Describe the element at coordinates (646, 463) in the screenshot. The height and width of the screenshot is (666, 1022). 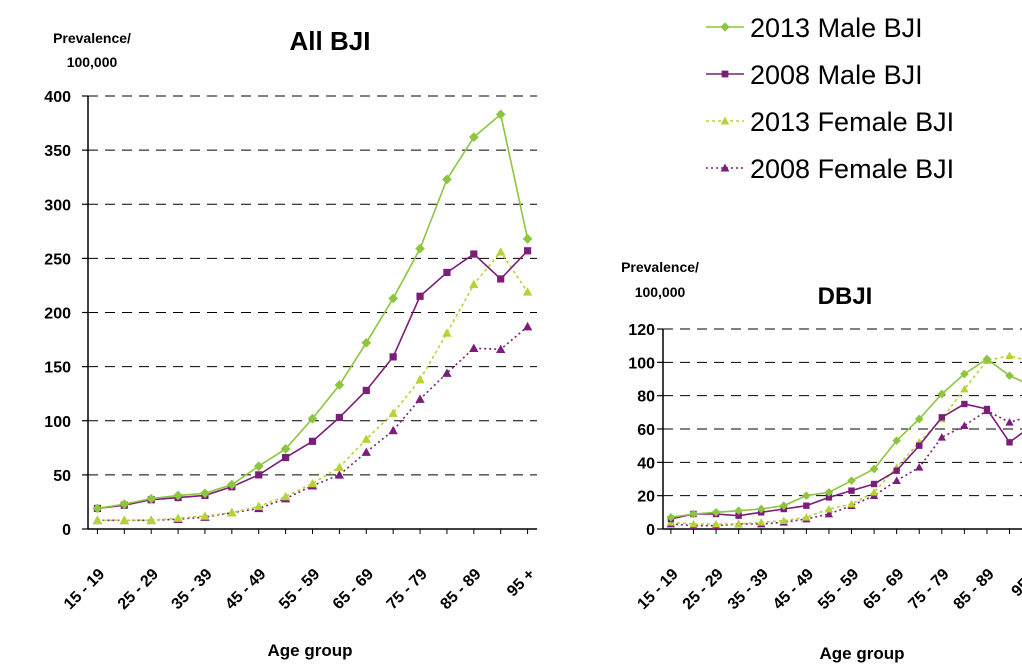
I see `y-tick-label: 40` at that location.